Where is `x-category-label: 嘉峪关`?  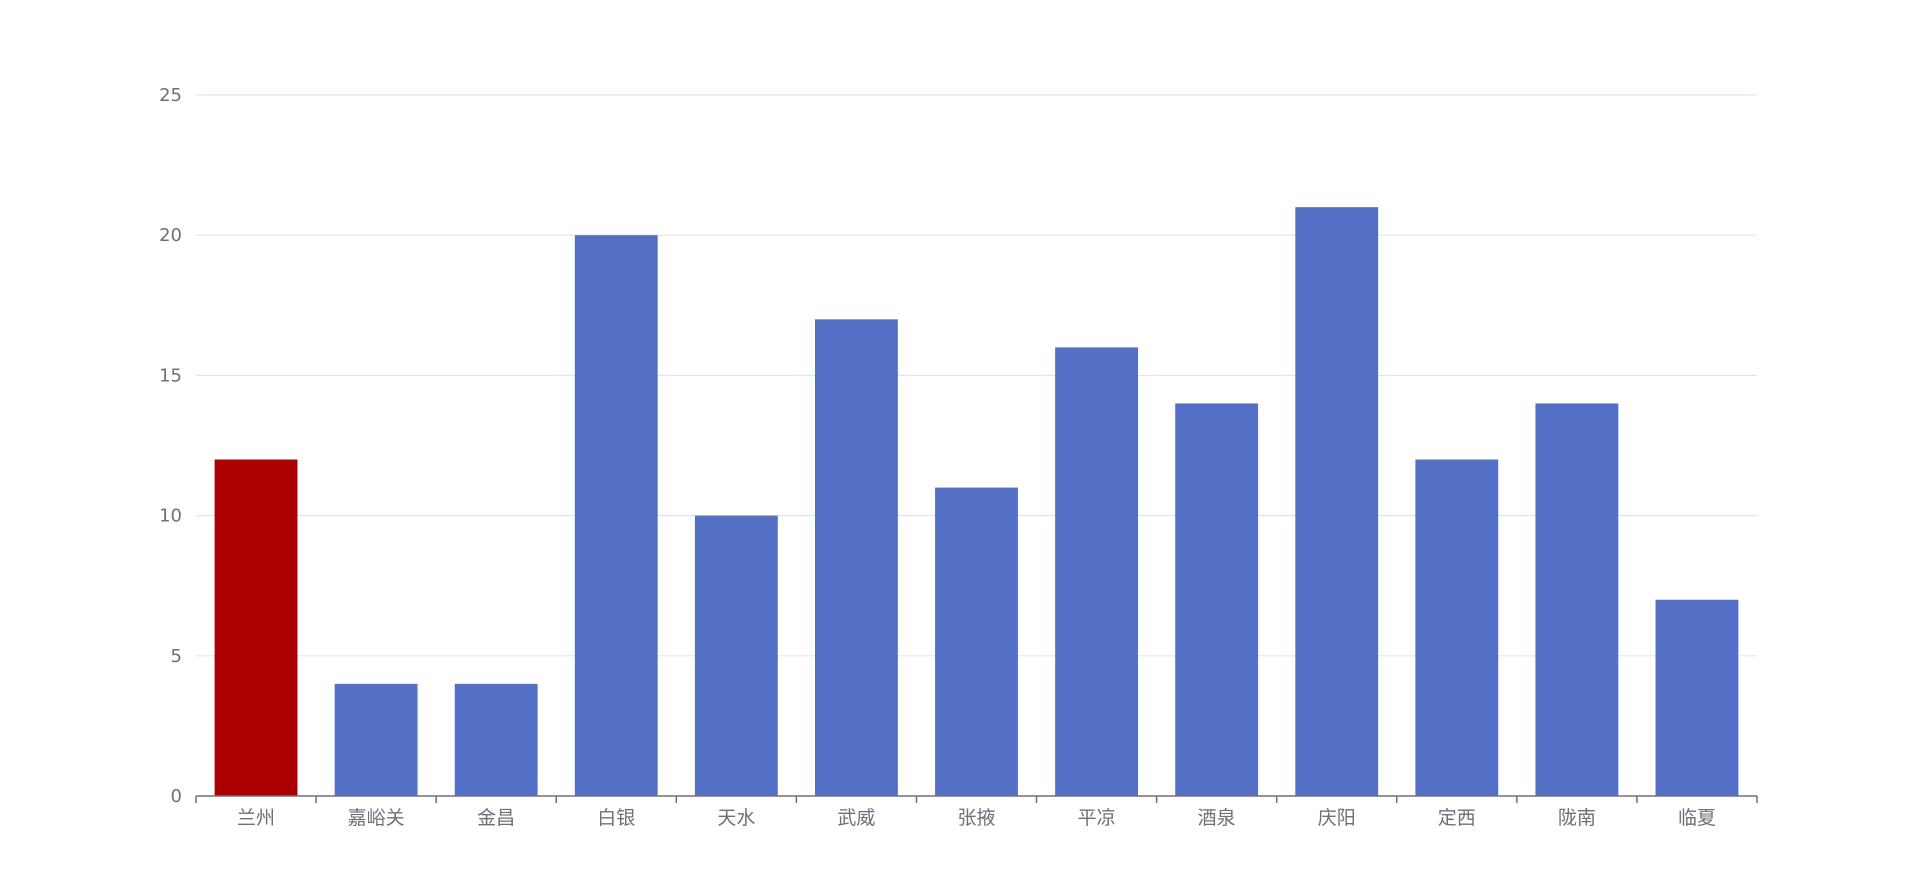
x-category-label: 嘉峪关 is located at coordinates (376, 818).